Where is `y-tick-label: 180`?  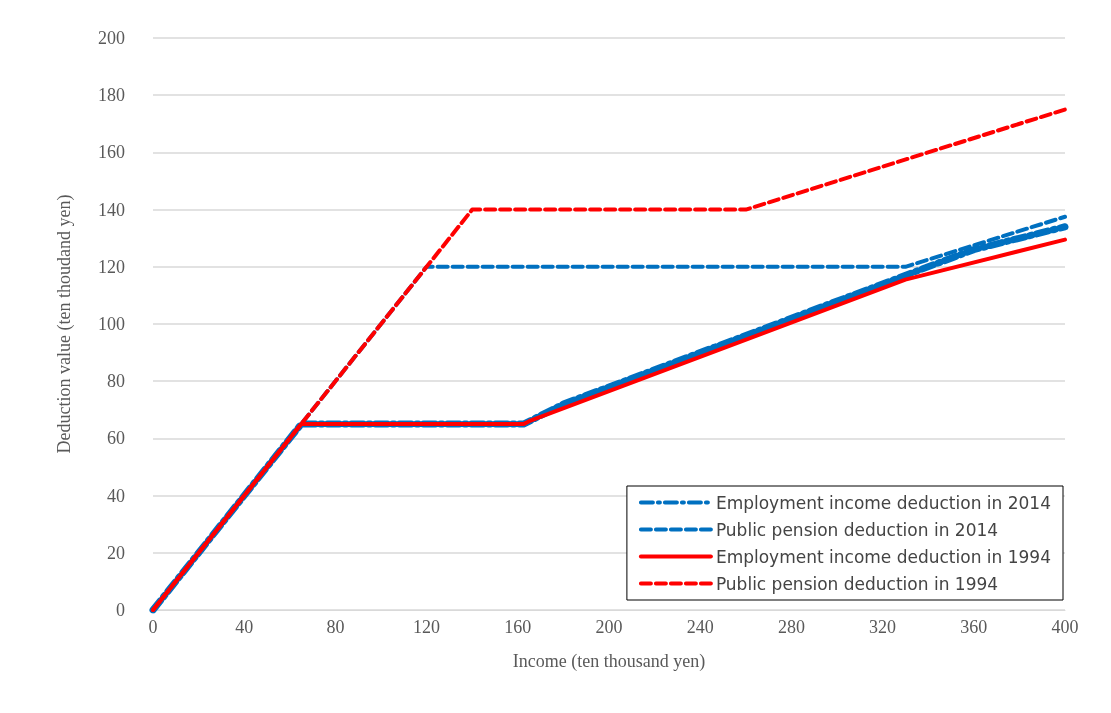 y-tick-label: 180 is located at coordinates (111, 95).